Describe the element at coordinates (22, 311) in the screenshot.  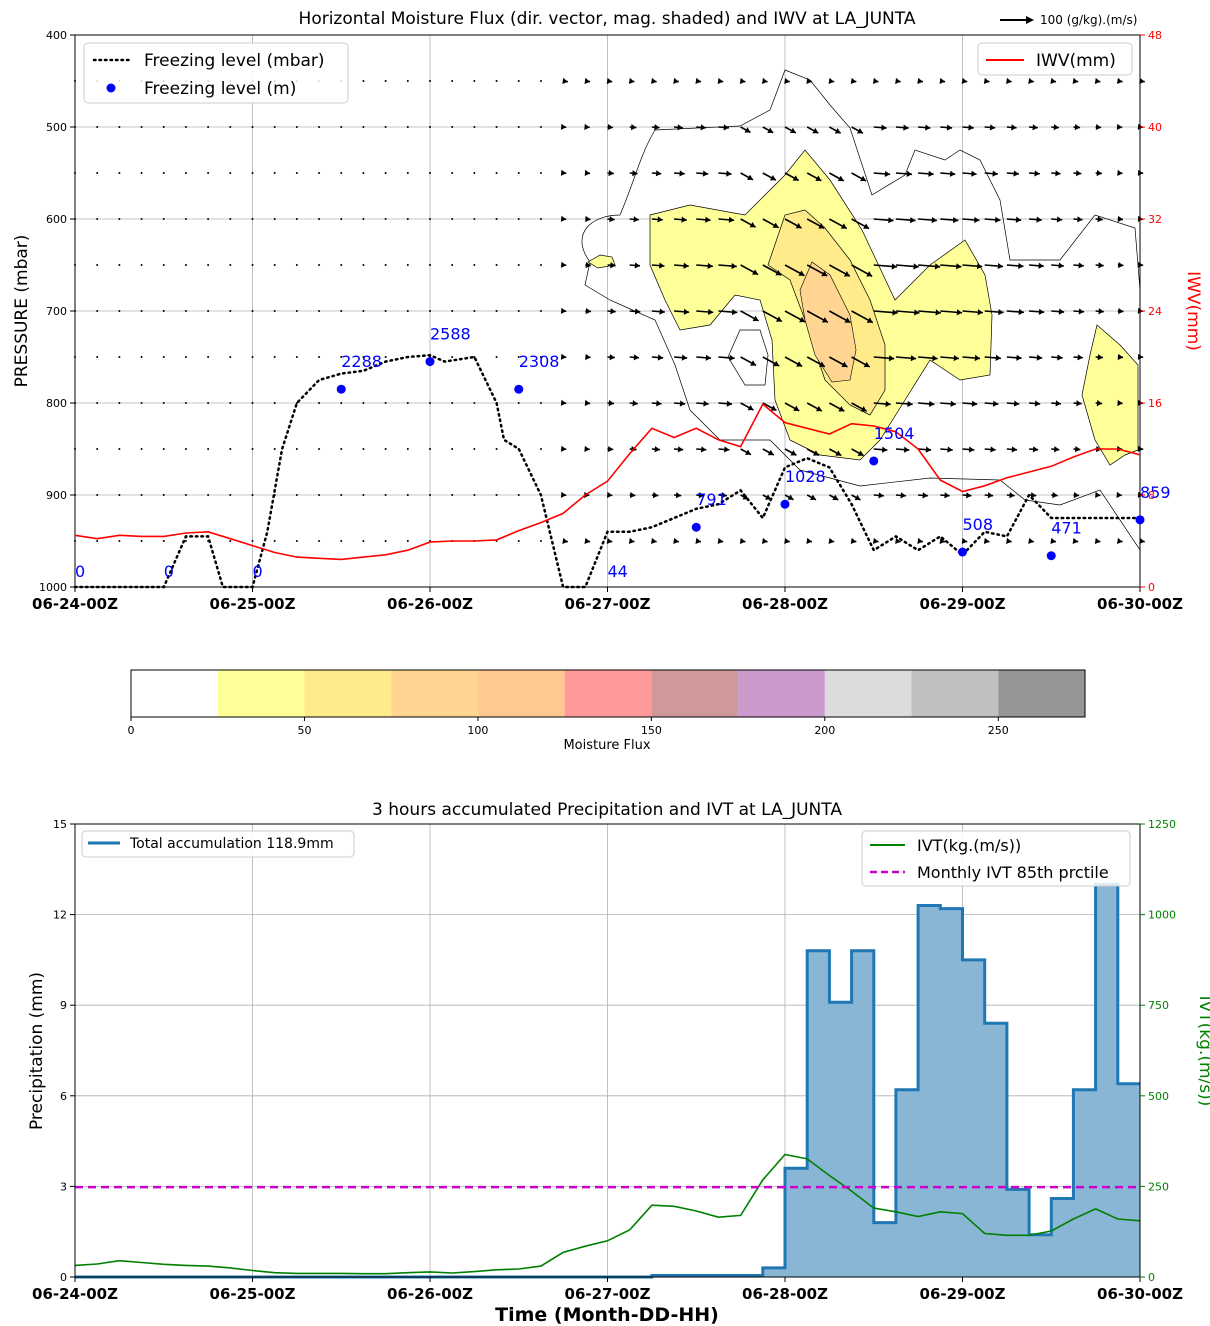
I see `top-ylabel: PRESSURE (mbar)` at that location.